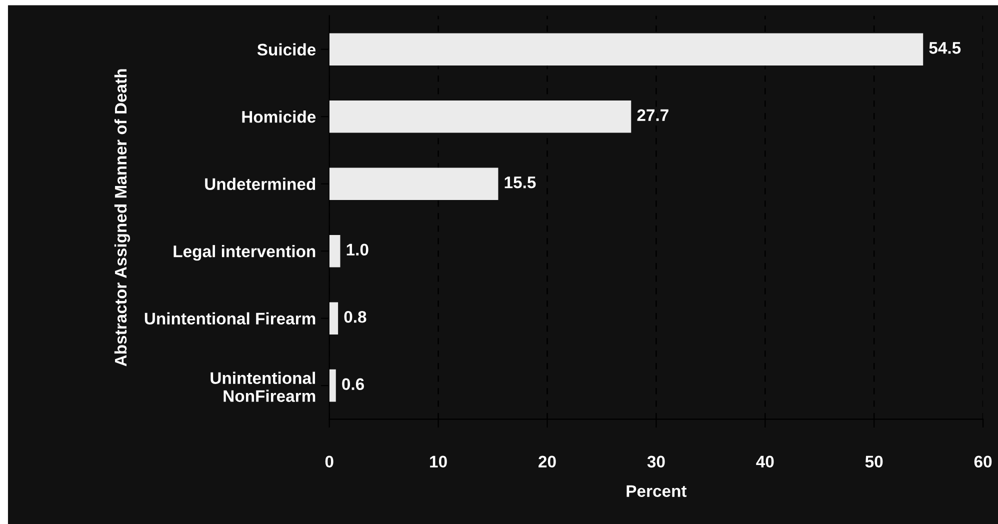 Image resolution: width=998 pixels, height=524 pixels. What do you see at coordinates (945, 48) in the screenshot?
I see `data-label: 54.5` at bounding box center [945, 48].